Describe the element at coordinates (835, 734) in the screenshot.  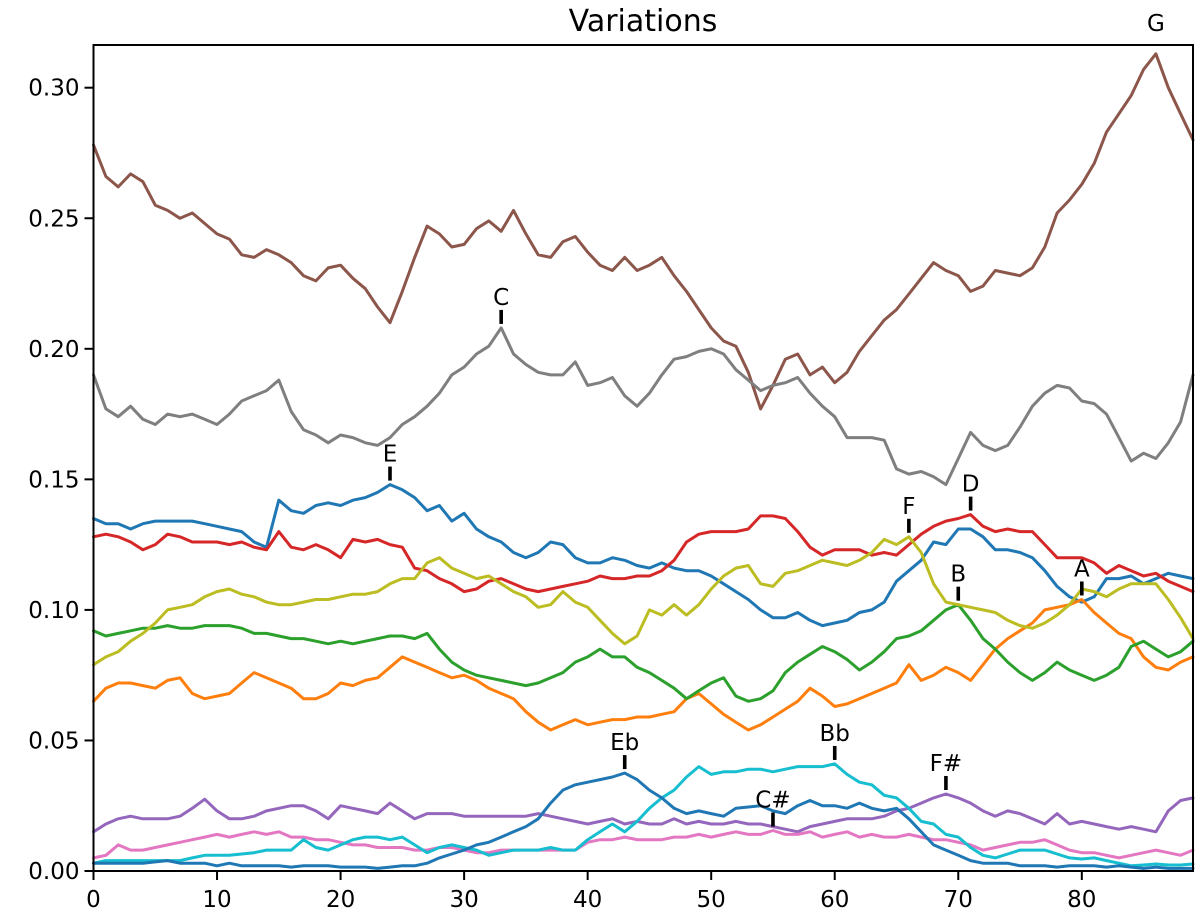
I see `annotation-label: Bb` at that location.